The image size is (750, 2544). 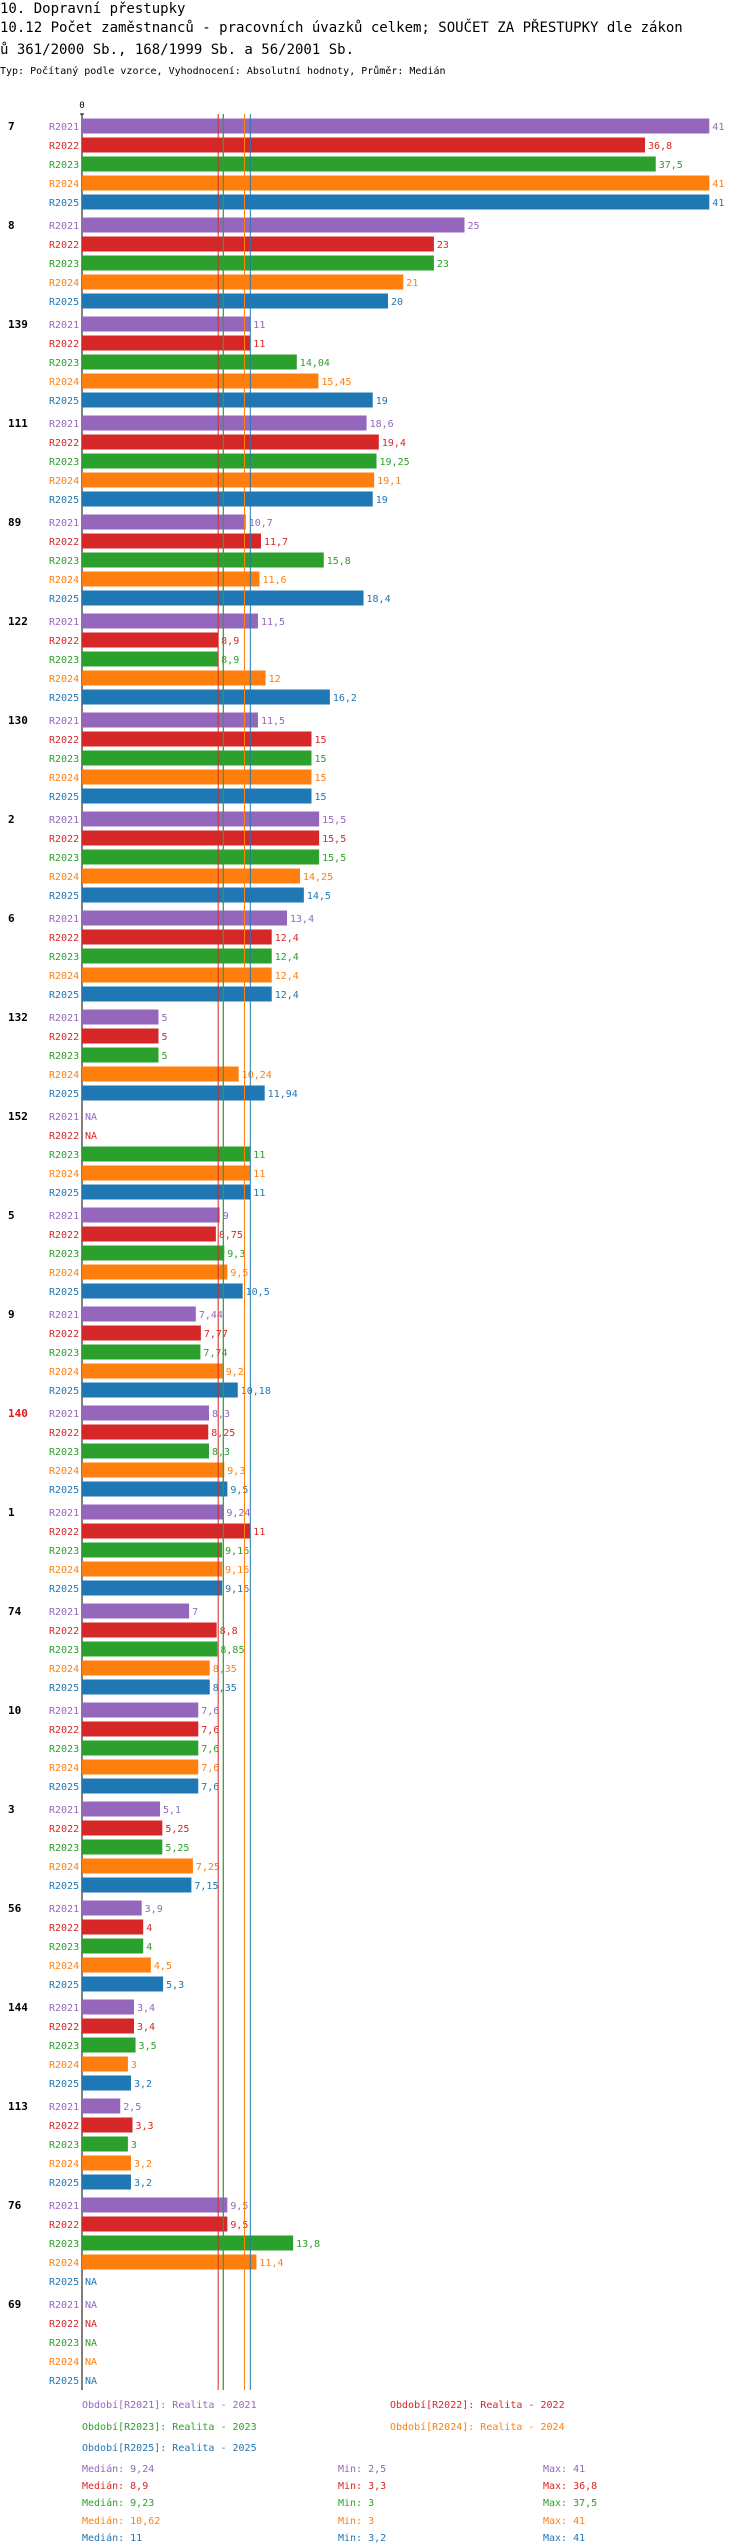 What do you see at coordinates (271, 2263) in the screenshot?
I see `bar-value-label: 11,4` at bounding box center [271, 2263].